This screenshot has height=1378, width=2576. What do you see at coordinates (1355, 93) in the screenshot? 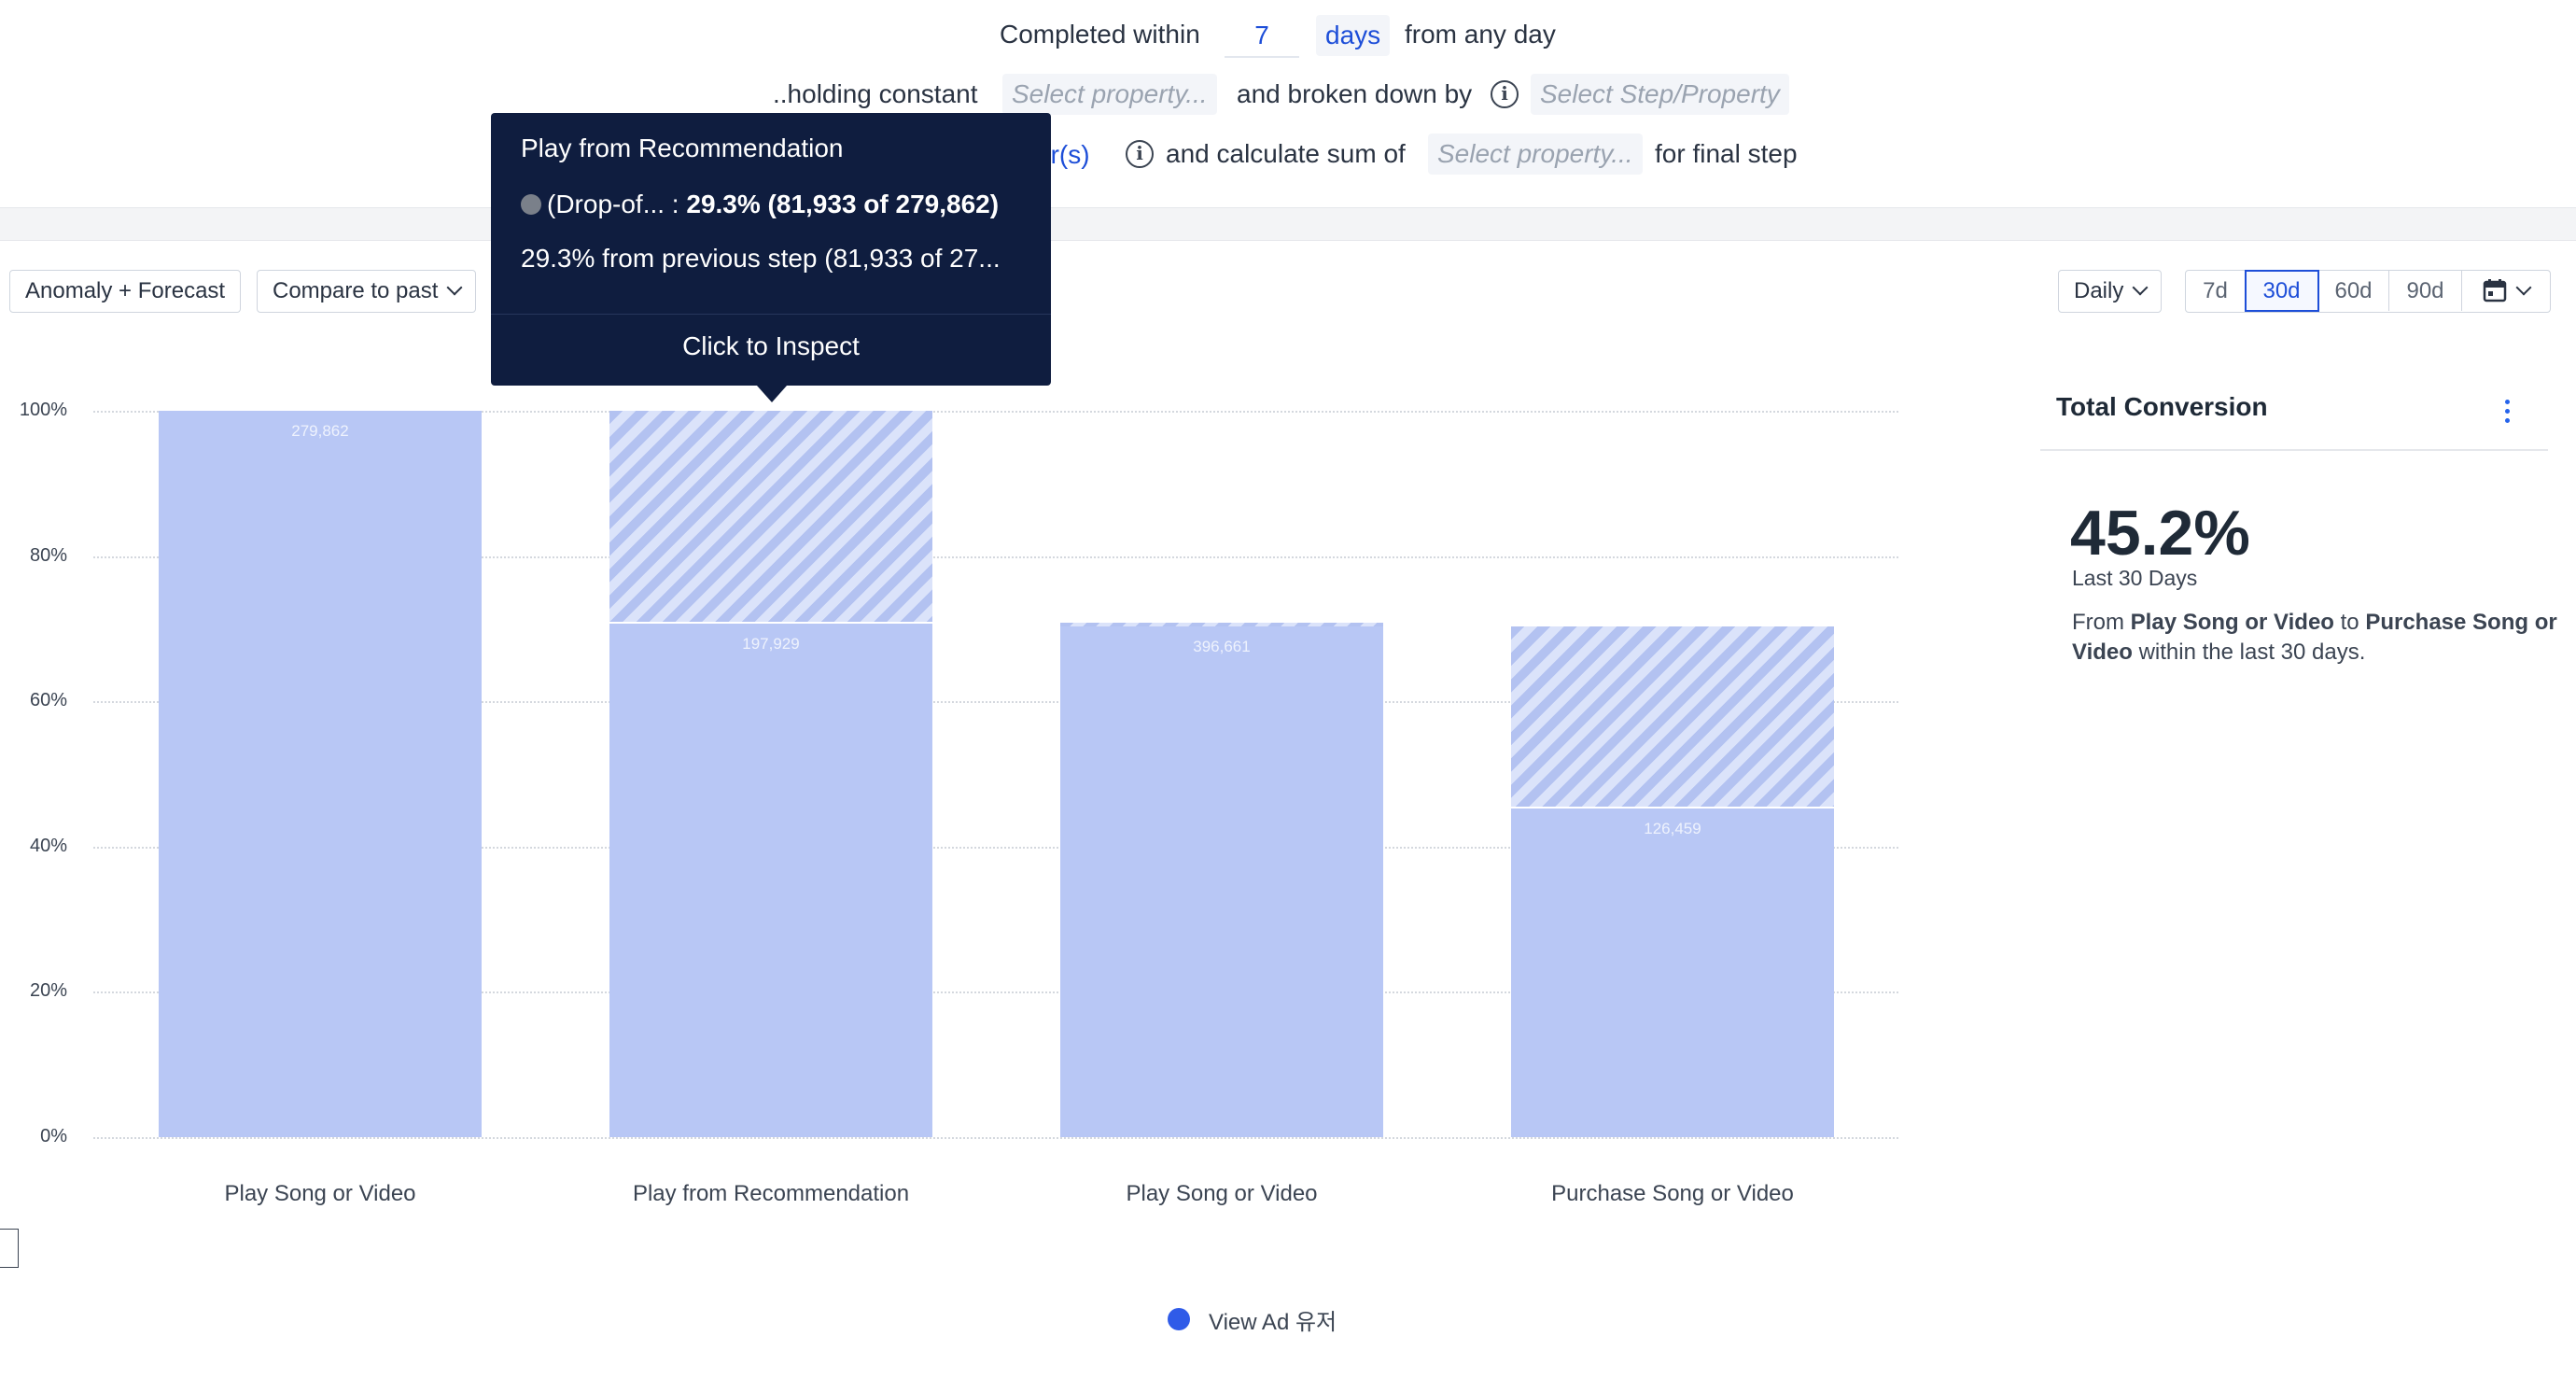
I see `broken-down-label: and broken down by` at bounding box center [1355, 93].